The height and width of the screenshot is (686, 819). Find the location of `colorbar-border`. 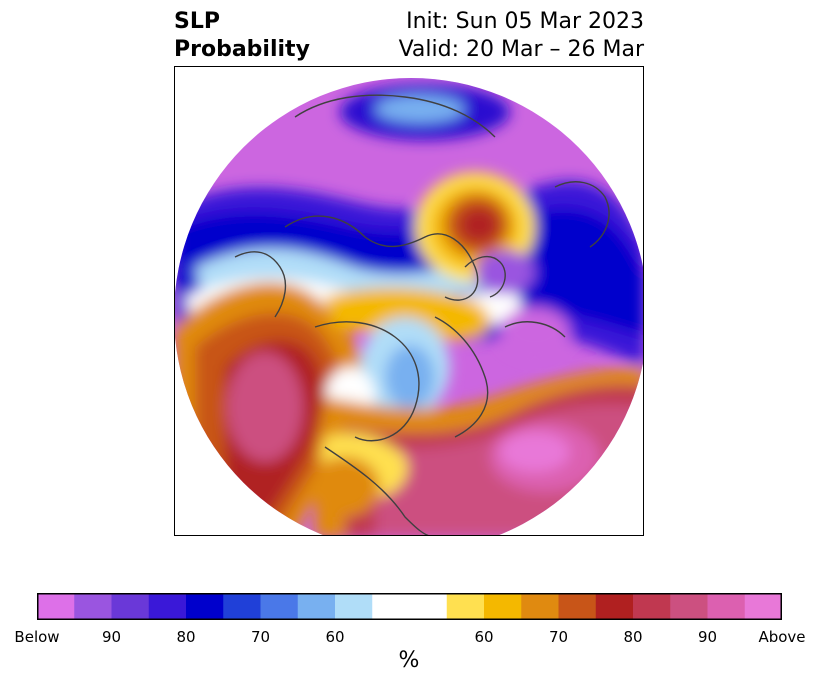

colorbar-border is located at coordinates (409, 606).